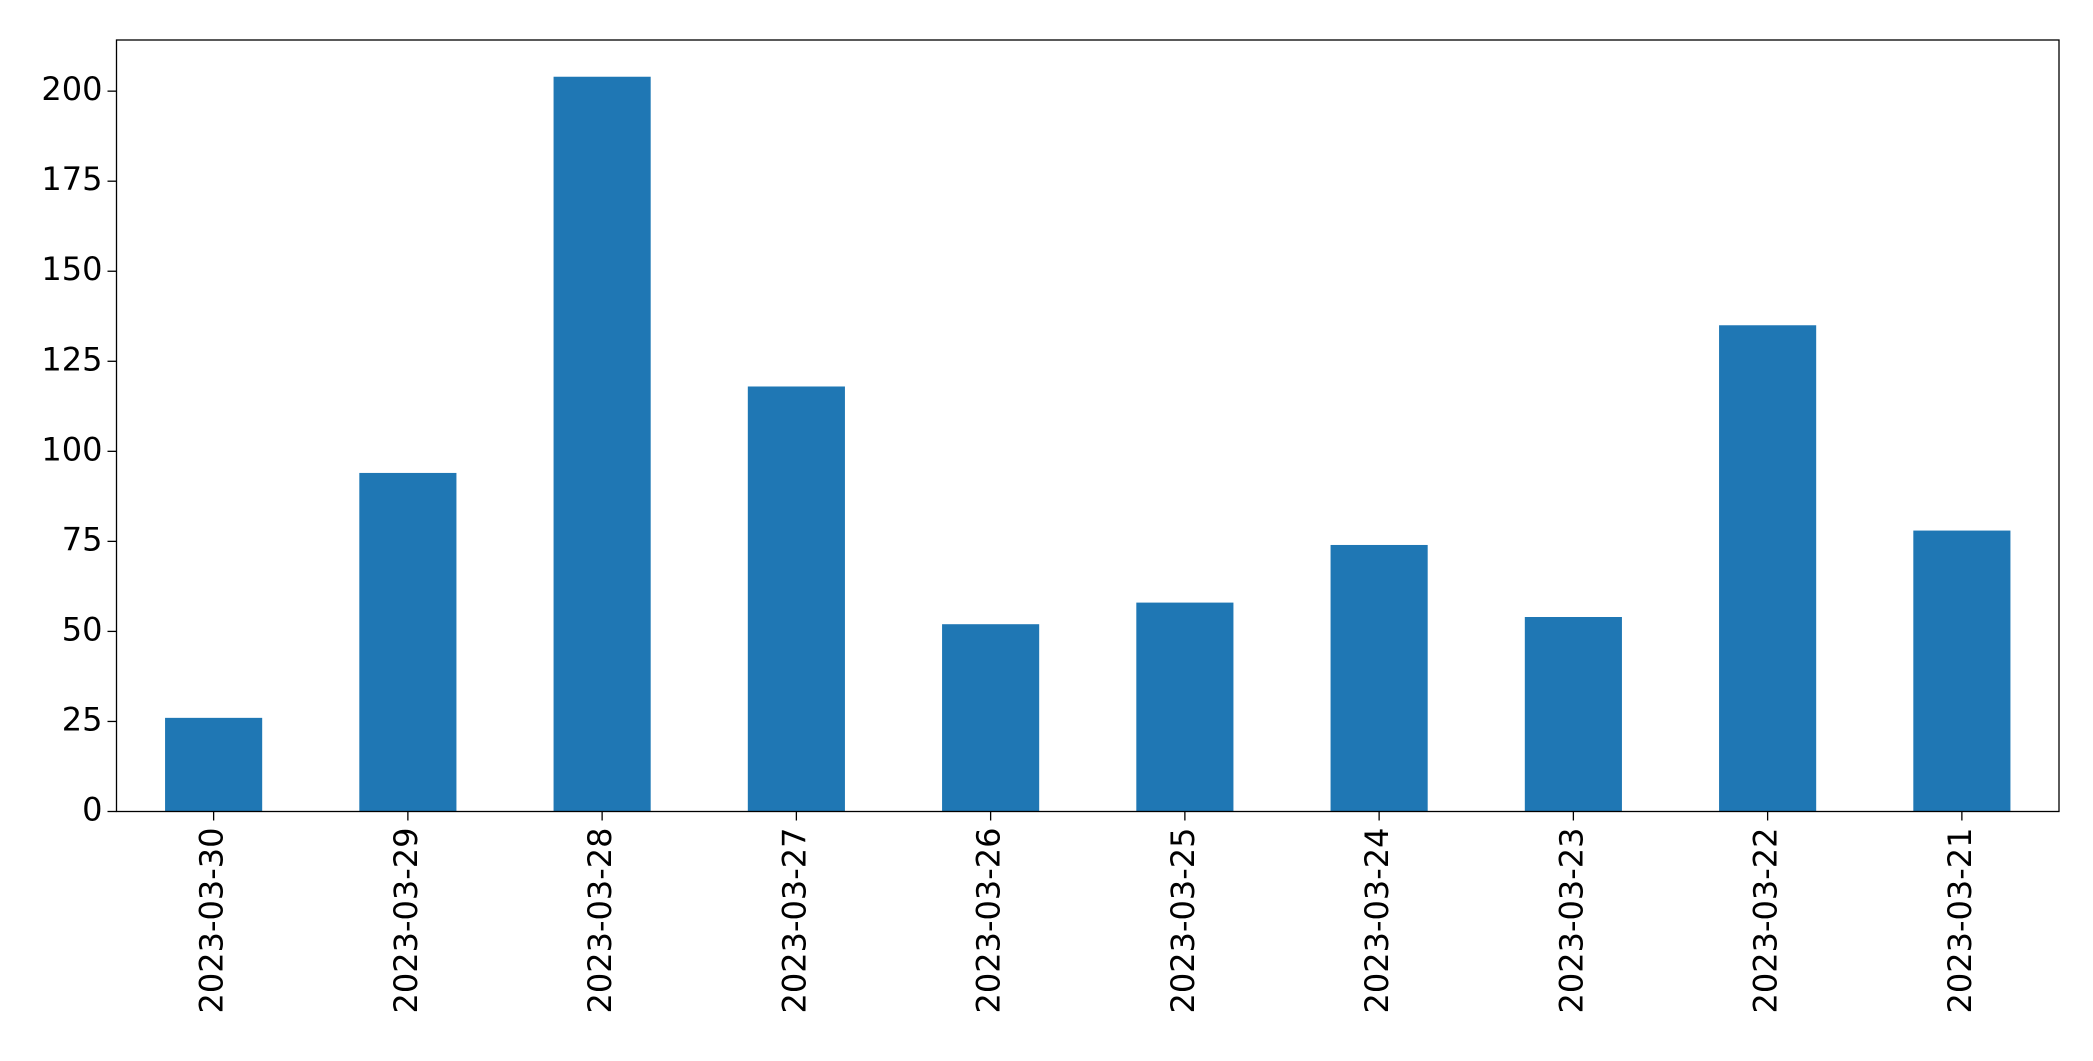 Image resolution: width=2093 pixels, height=1061 pixels. I want to click on x-tick-label: 2023-03-27, so click(794, 921).